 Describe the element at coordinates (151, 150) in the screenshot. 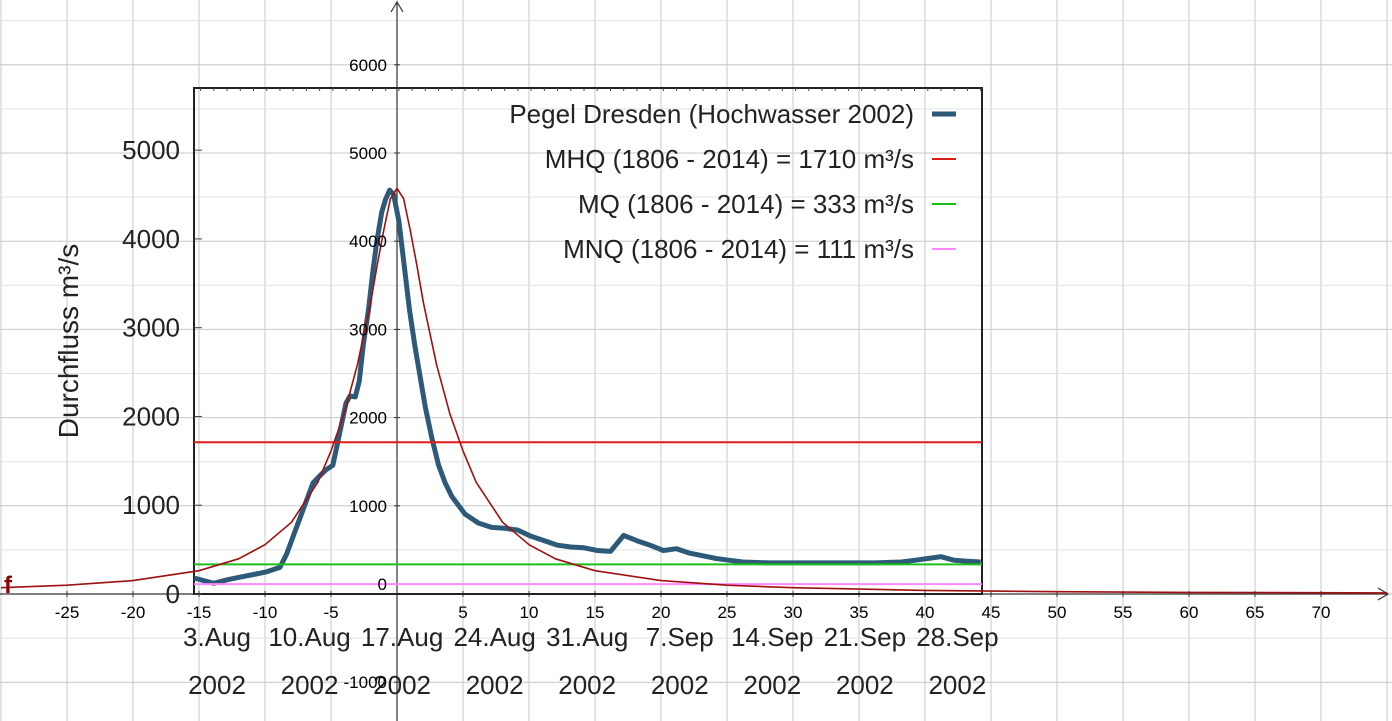

I see `chart-y-tick-label: 5000` at that location.